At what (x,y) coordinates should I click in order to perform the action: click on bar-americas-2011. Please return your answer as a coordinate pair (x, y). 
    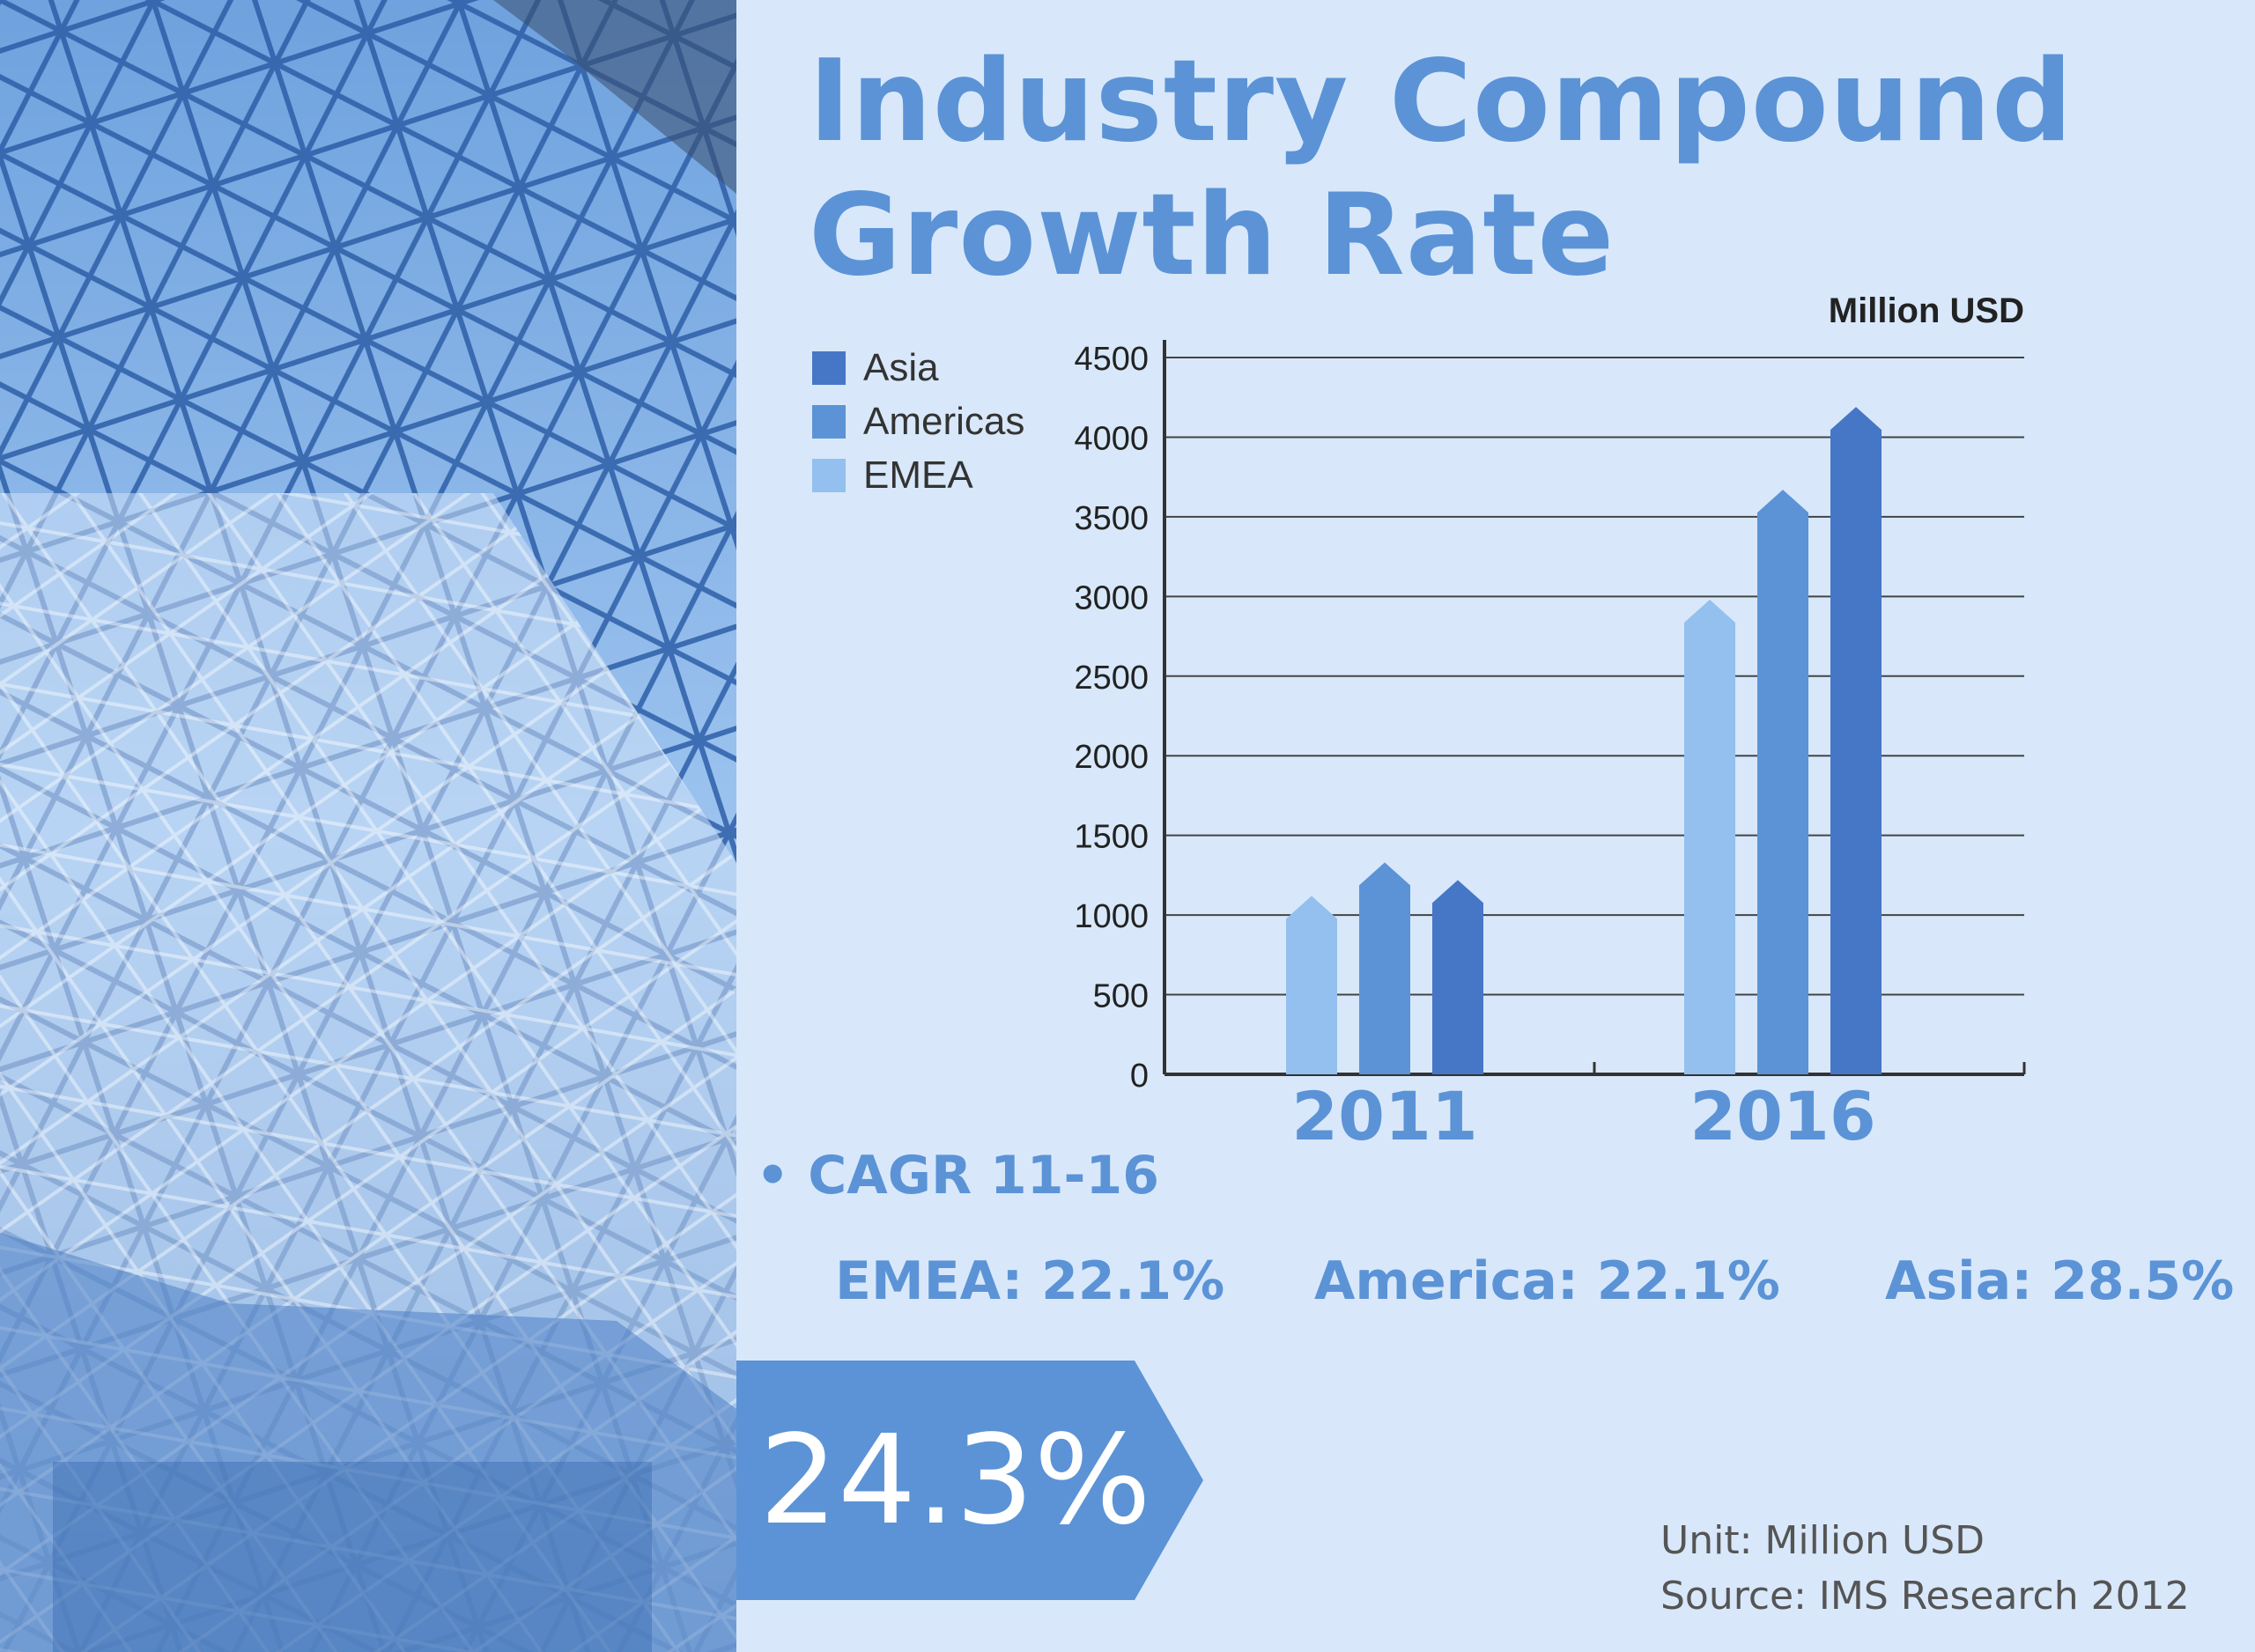
    Looking at the image, I should click on (1384, 968).